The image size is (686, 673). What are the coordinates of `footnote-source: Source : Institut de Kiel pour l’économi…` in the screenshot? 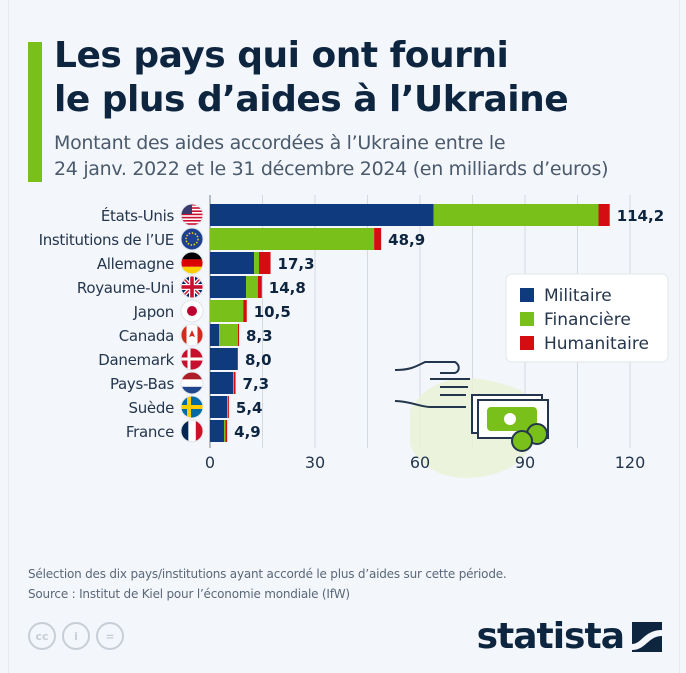 It's located at (189, 594).